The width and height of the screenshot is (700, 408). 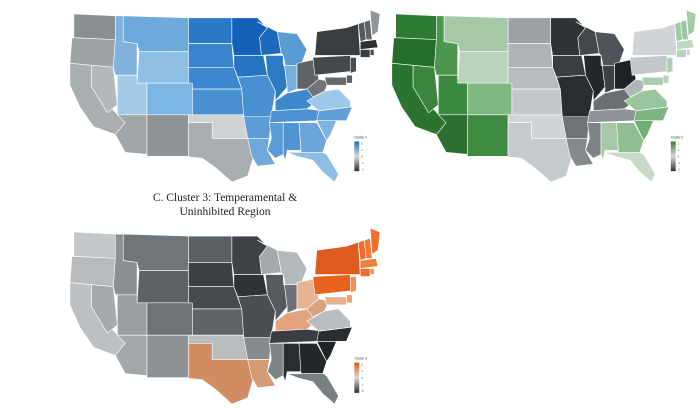 I want to click on map-legend: Cluster 12 1 0 -1 -2, so click(x=360, y=154).